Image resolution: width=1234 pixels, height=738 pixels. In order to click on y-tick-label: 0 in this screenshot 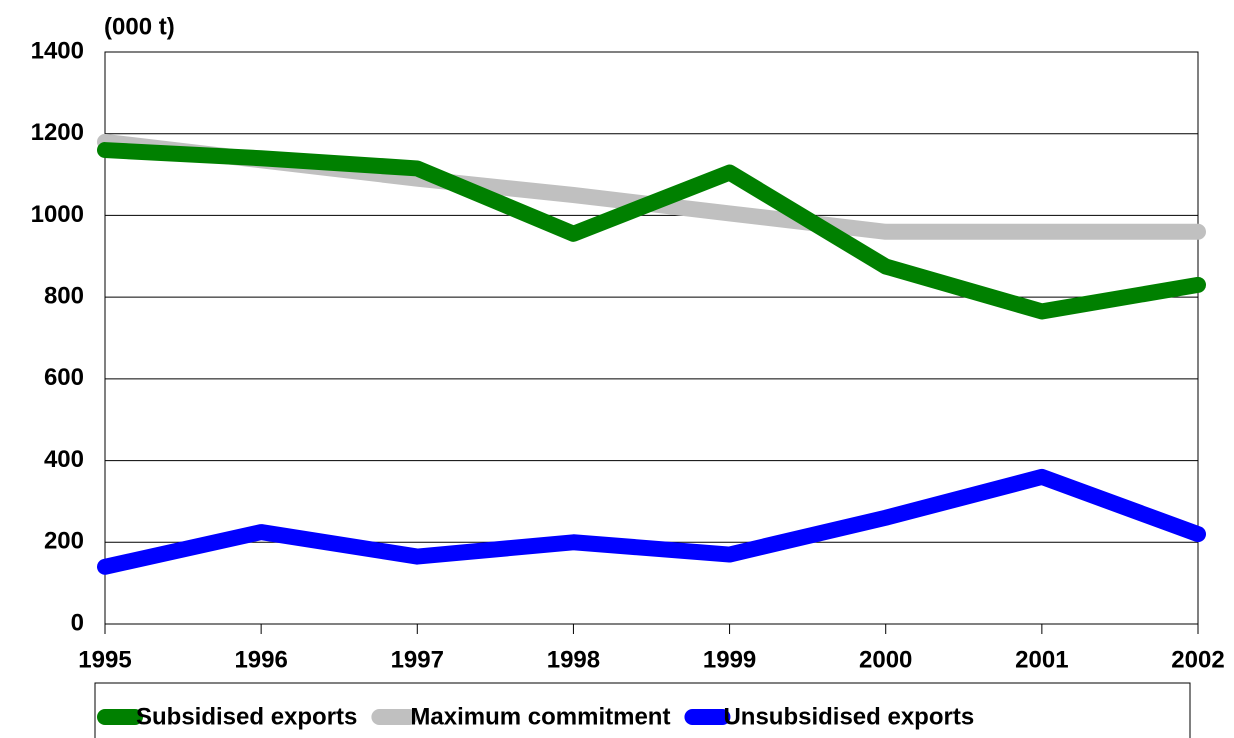, I will do `click(77, 622)`.